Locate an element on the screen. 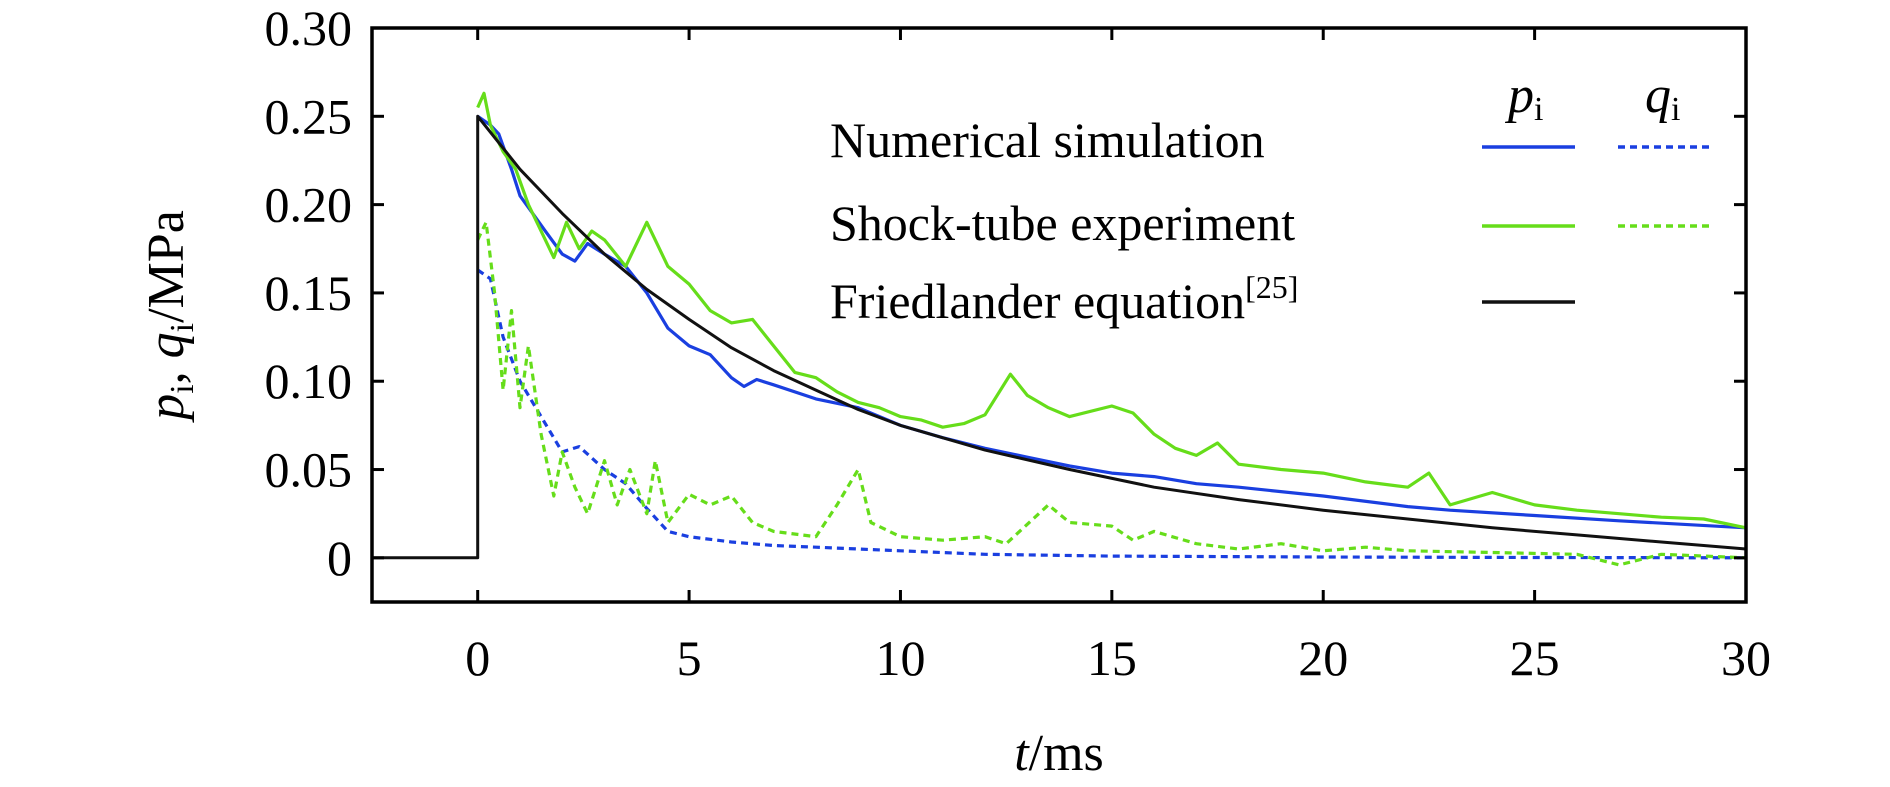  x-tick-label: 5 is located at coordinates (689, 658).